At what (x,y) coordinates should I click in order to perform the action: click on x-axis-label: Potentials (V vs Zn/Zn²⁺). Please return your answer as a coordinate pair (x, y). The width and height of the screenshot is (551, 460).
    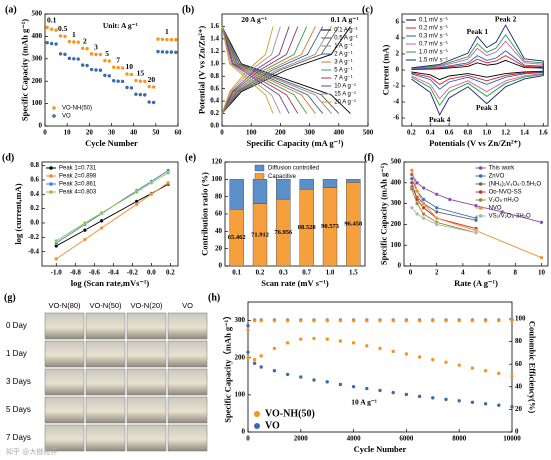
    Looking at the image, I should click on (475, 143).